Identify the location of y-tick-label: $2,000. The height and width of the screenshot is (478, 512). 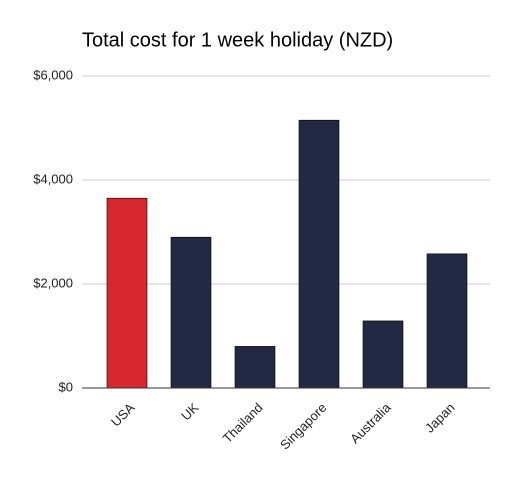
(53, 282).